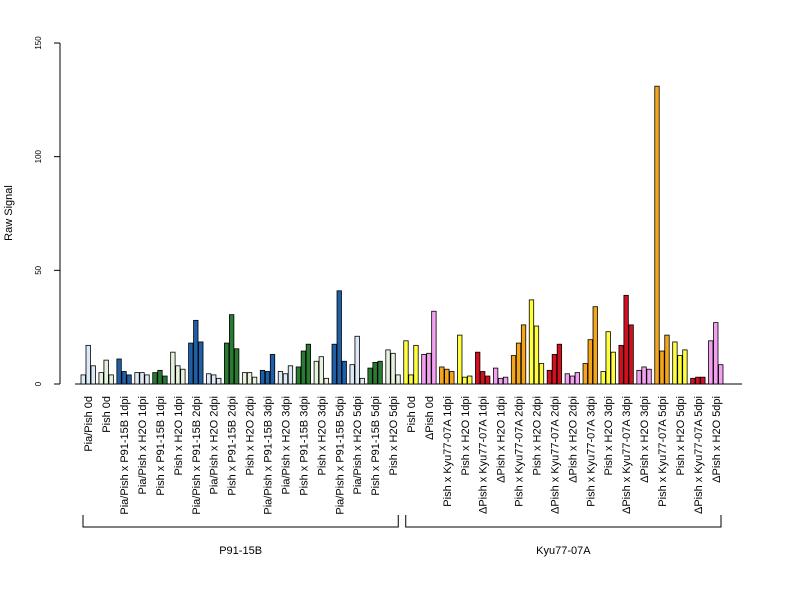 This screenshot has height=600, width=800. Describe the element at coordinates (609, 435) in the screenshot. I see `category-label: Pish x H2O 3dpi` at that location.